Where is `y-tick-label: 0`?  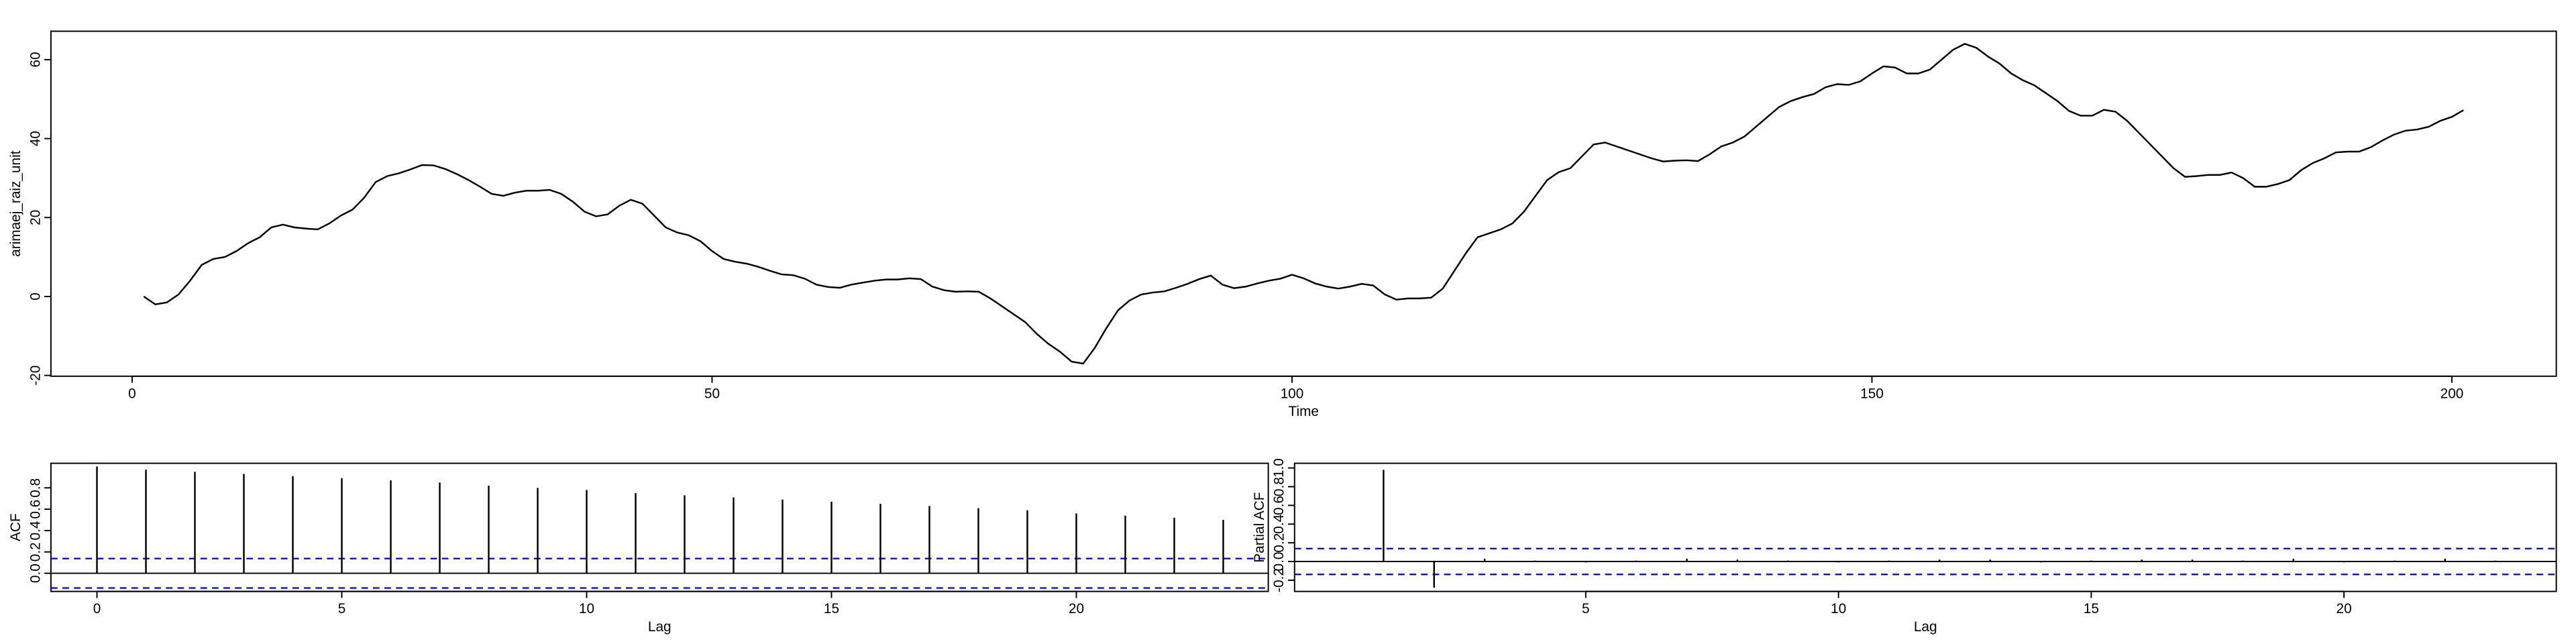 y-tick-label: 0 is located at coordinates (35, 296).